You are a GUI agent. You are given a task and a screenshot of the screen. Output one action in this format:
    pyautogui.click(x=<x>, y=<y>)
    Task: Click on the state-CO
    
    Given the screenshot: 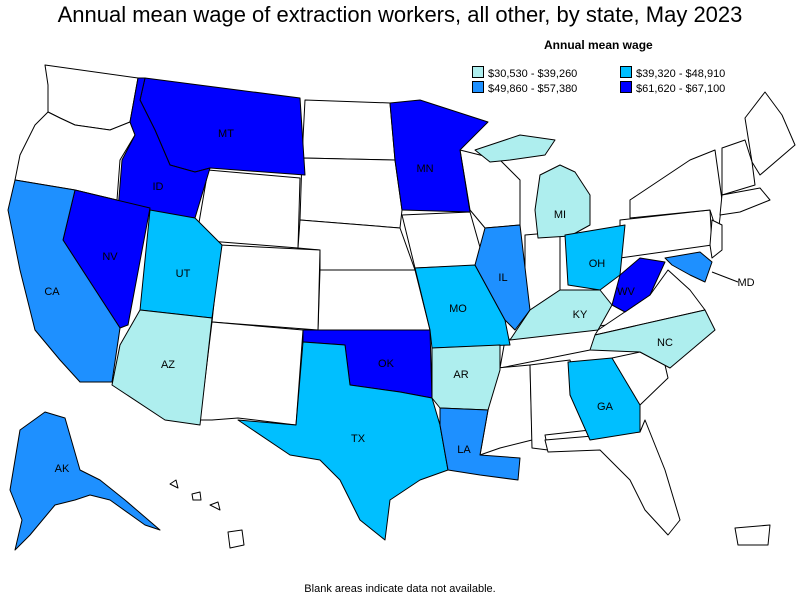 What is the action you would take?
    pyautogui.click(x=266, y=287)
    